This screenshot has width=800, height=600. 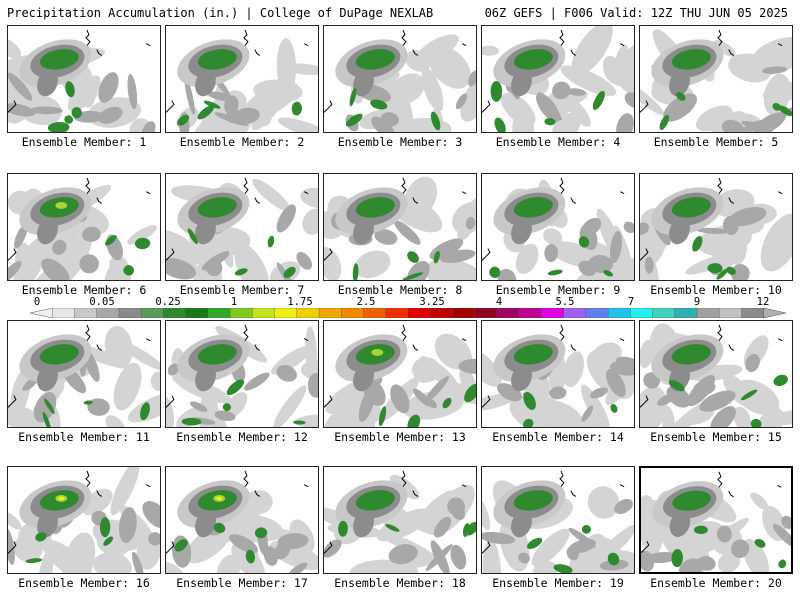 I want to click on colorbar-tick-label: 2.5, so click(x=366, y=302).